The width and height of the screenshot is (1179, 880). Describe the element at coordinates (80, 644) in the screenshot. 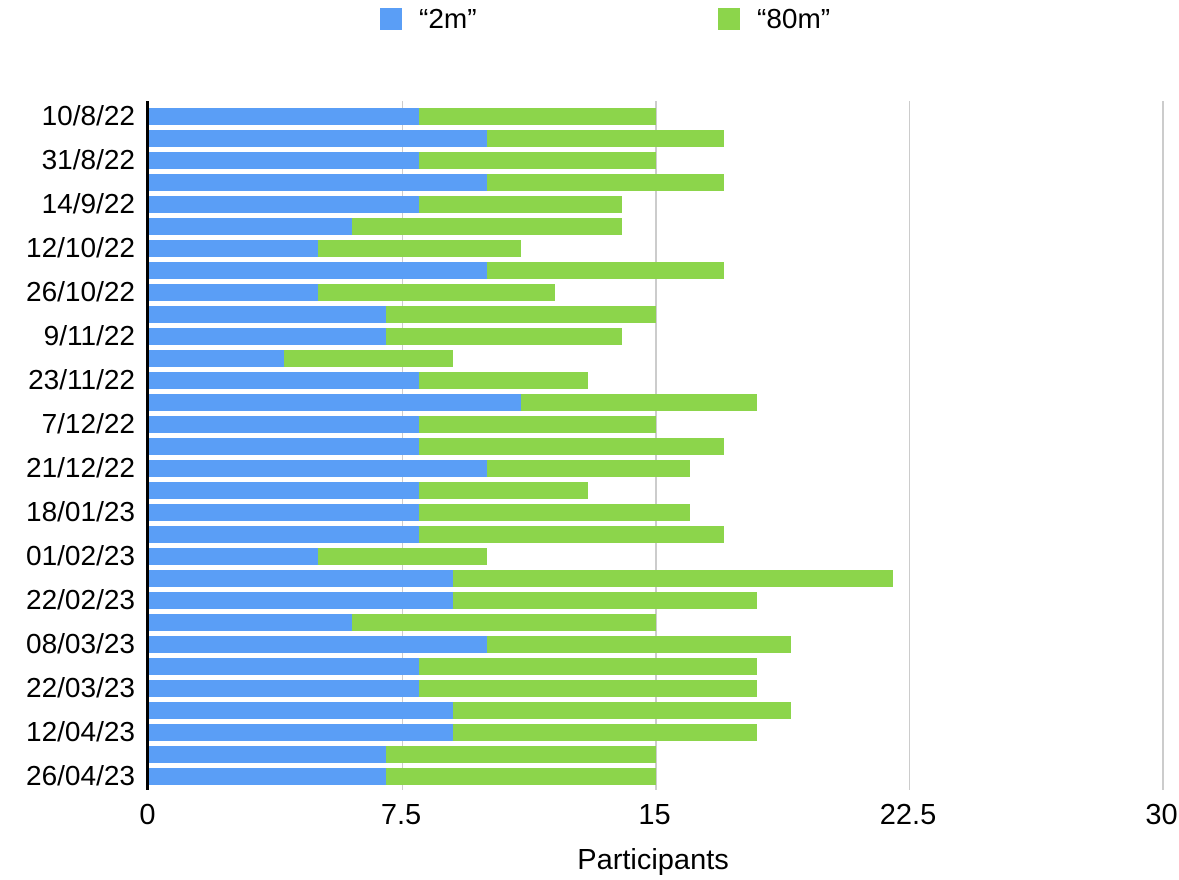

I see `y-axis-label: 08/03/23` at that location.